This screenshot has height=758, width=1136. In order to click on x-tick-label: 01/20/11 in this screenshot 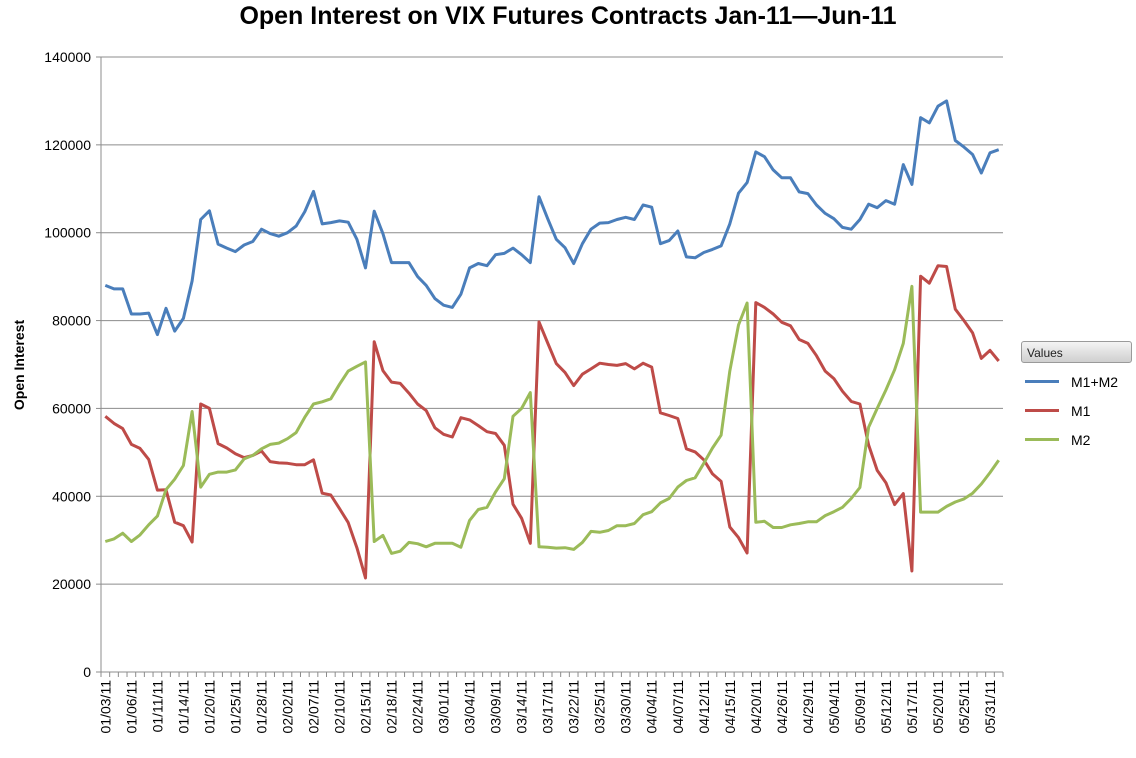, I will do `click(209, 707)`.